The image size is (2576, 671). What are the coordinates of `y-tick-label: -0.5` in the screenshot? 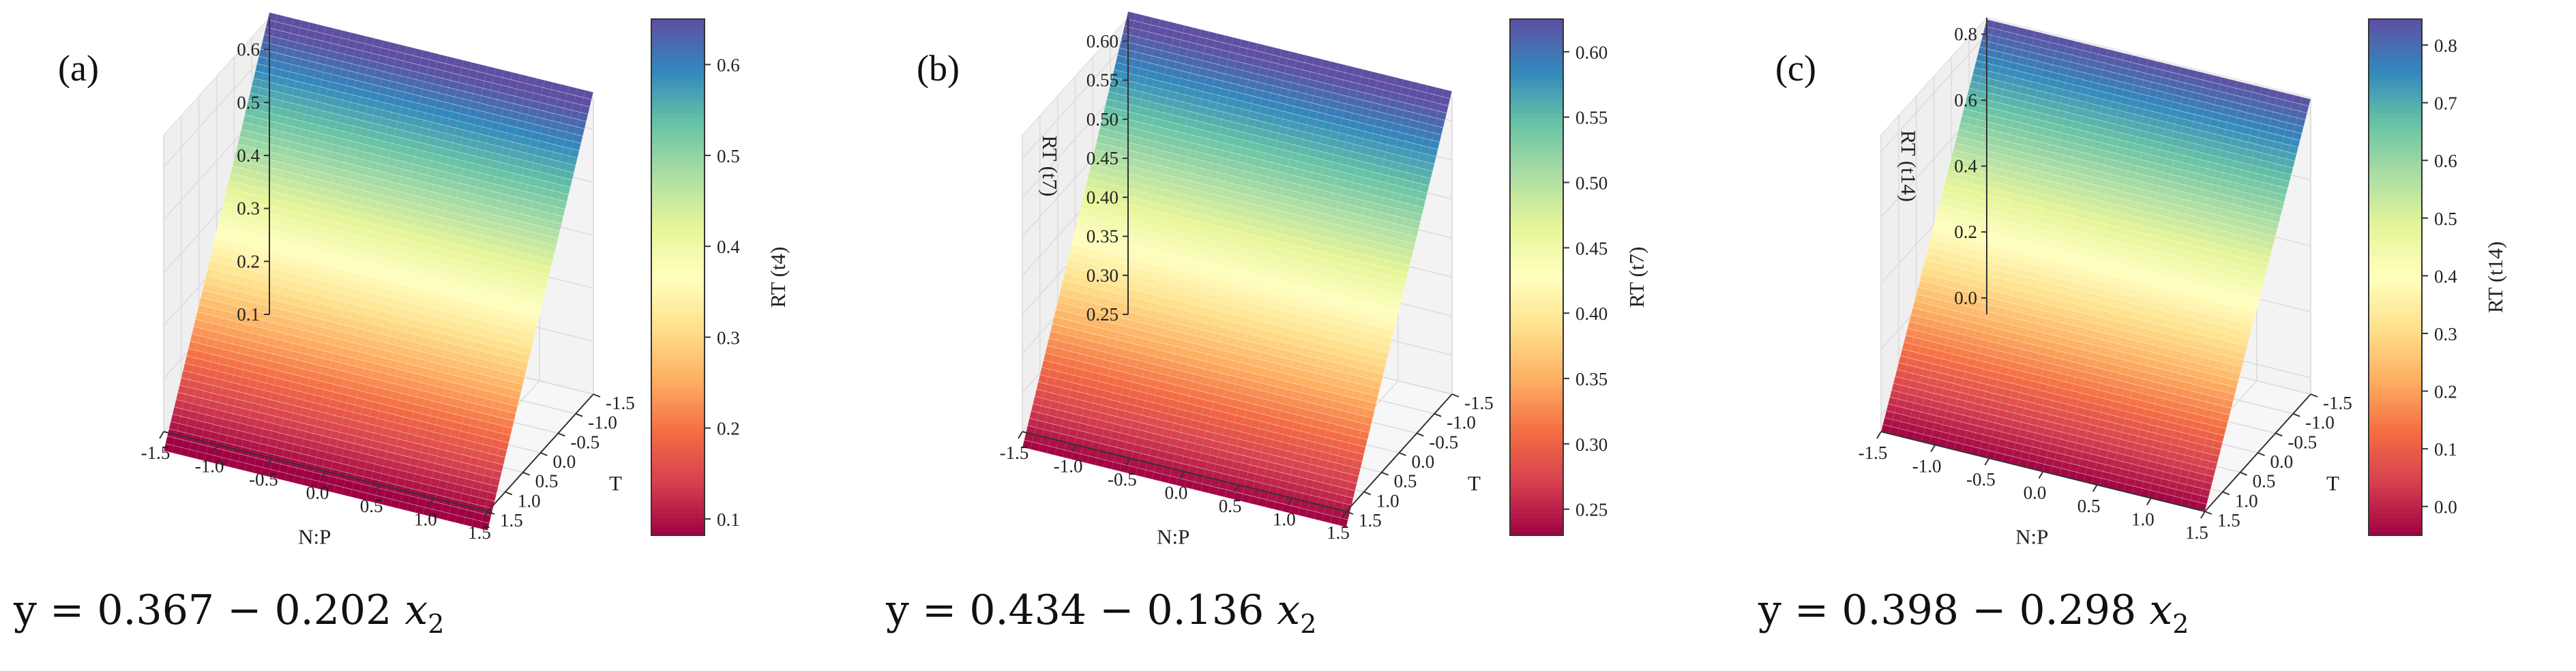 It's located at (2302, 442).